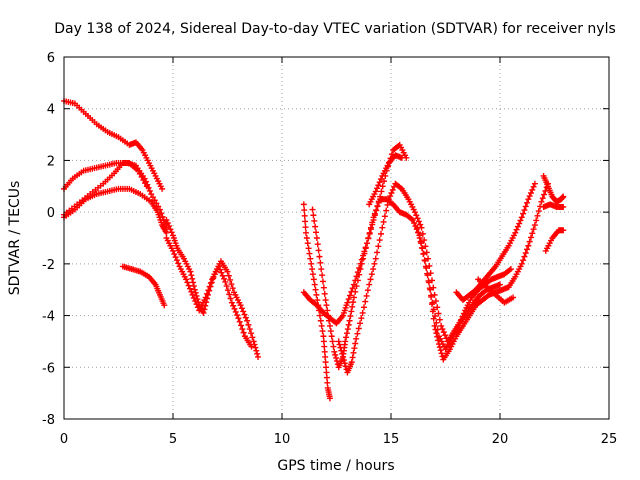 This screenshot has width=640, height=480. Describe the element at coordinates (51, 161) in the screenshot. I see `y-tick-label: 2` at that location.